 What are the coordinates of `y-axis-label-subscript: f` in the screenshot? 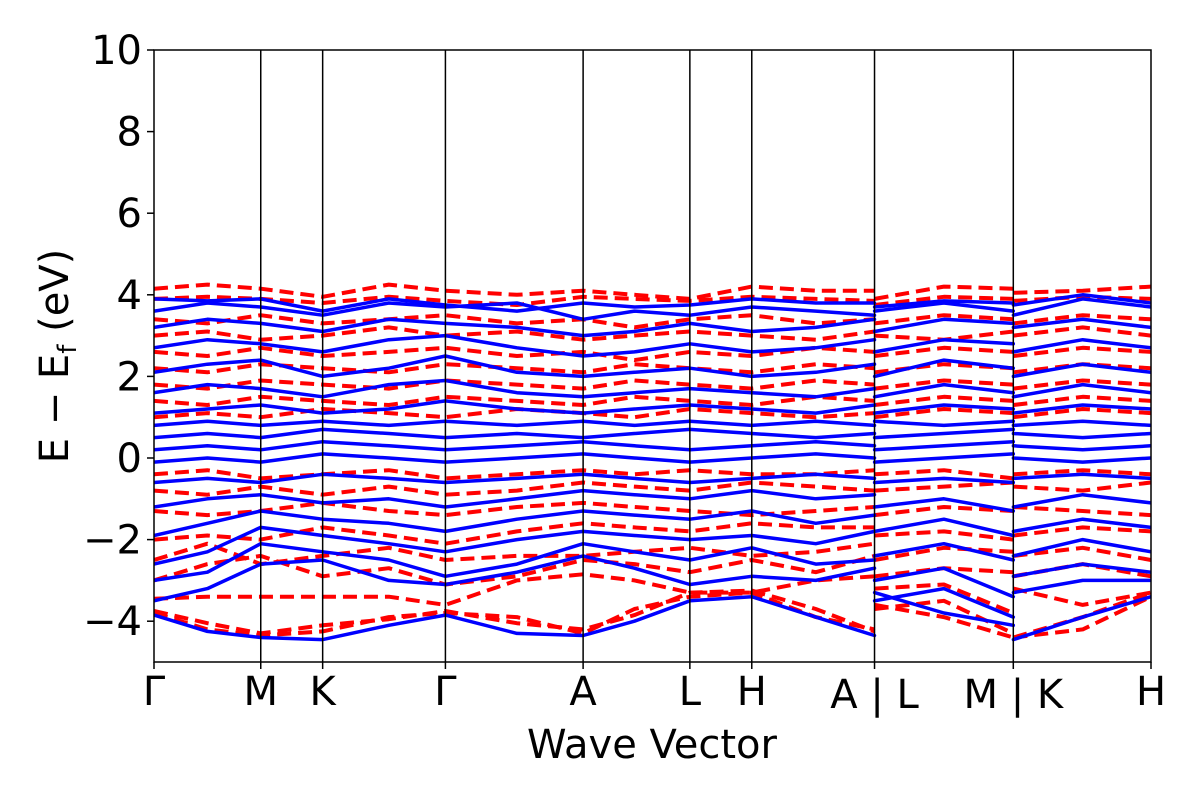 It's located at (68, 349).